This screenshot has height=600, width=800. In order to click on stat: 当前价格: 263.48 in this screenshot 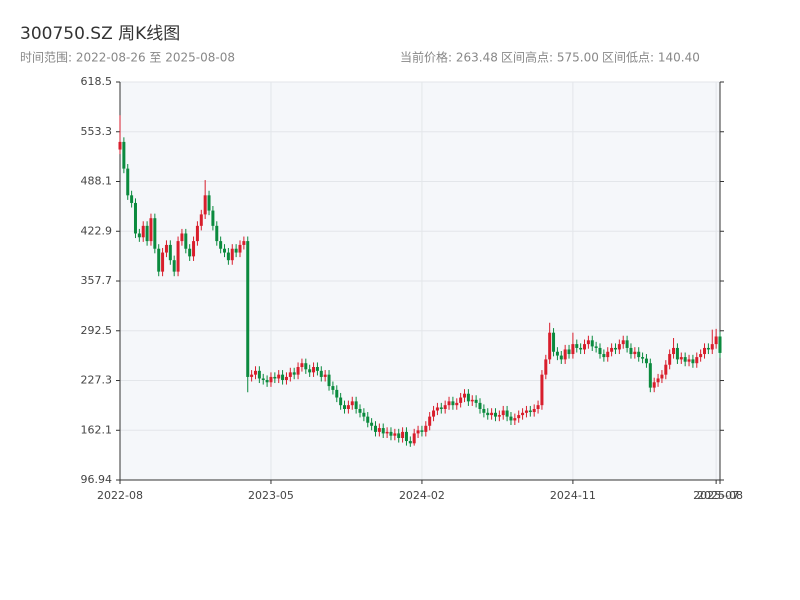, I will do `click(449, 57)`.